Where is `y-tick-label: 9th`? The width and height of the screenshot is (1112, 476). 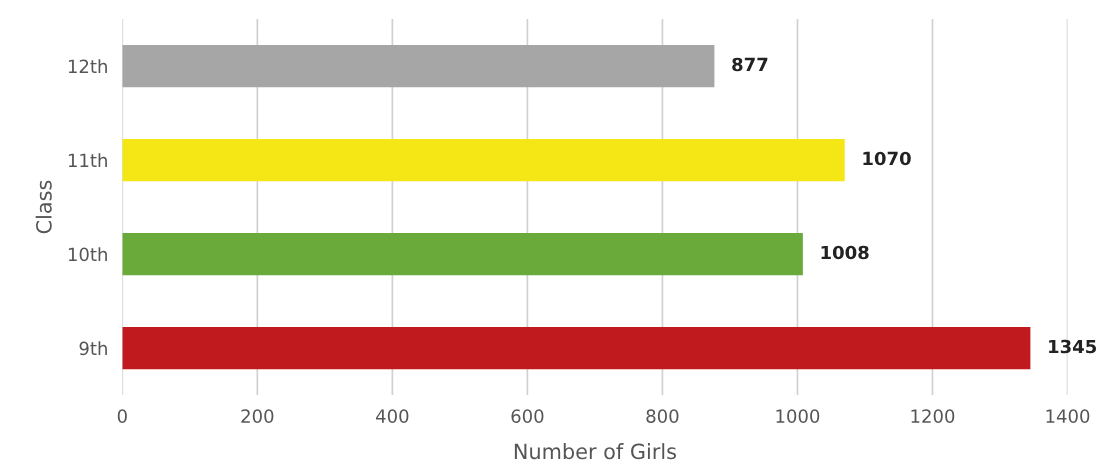
y-tick-label: 9th is located at coordinates (93, 348).